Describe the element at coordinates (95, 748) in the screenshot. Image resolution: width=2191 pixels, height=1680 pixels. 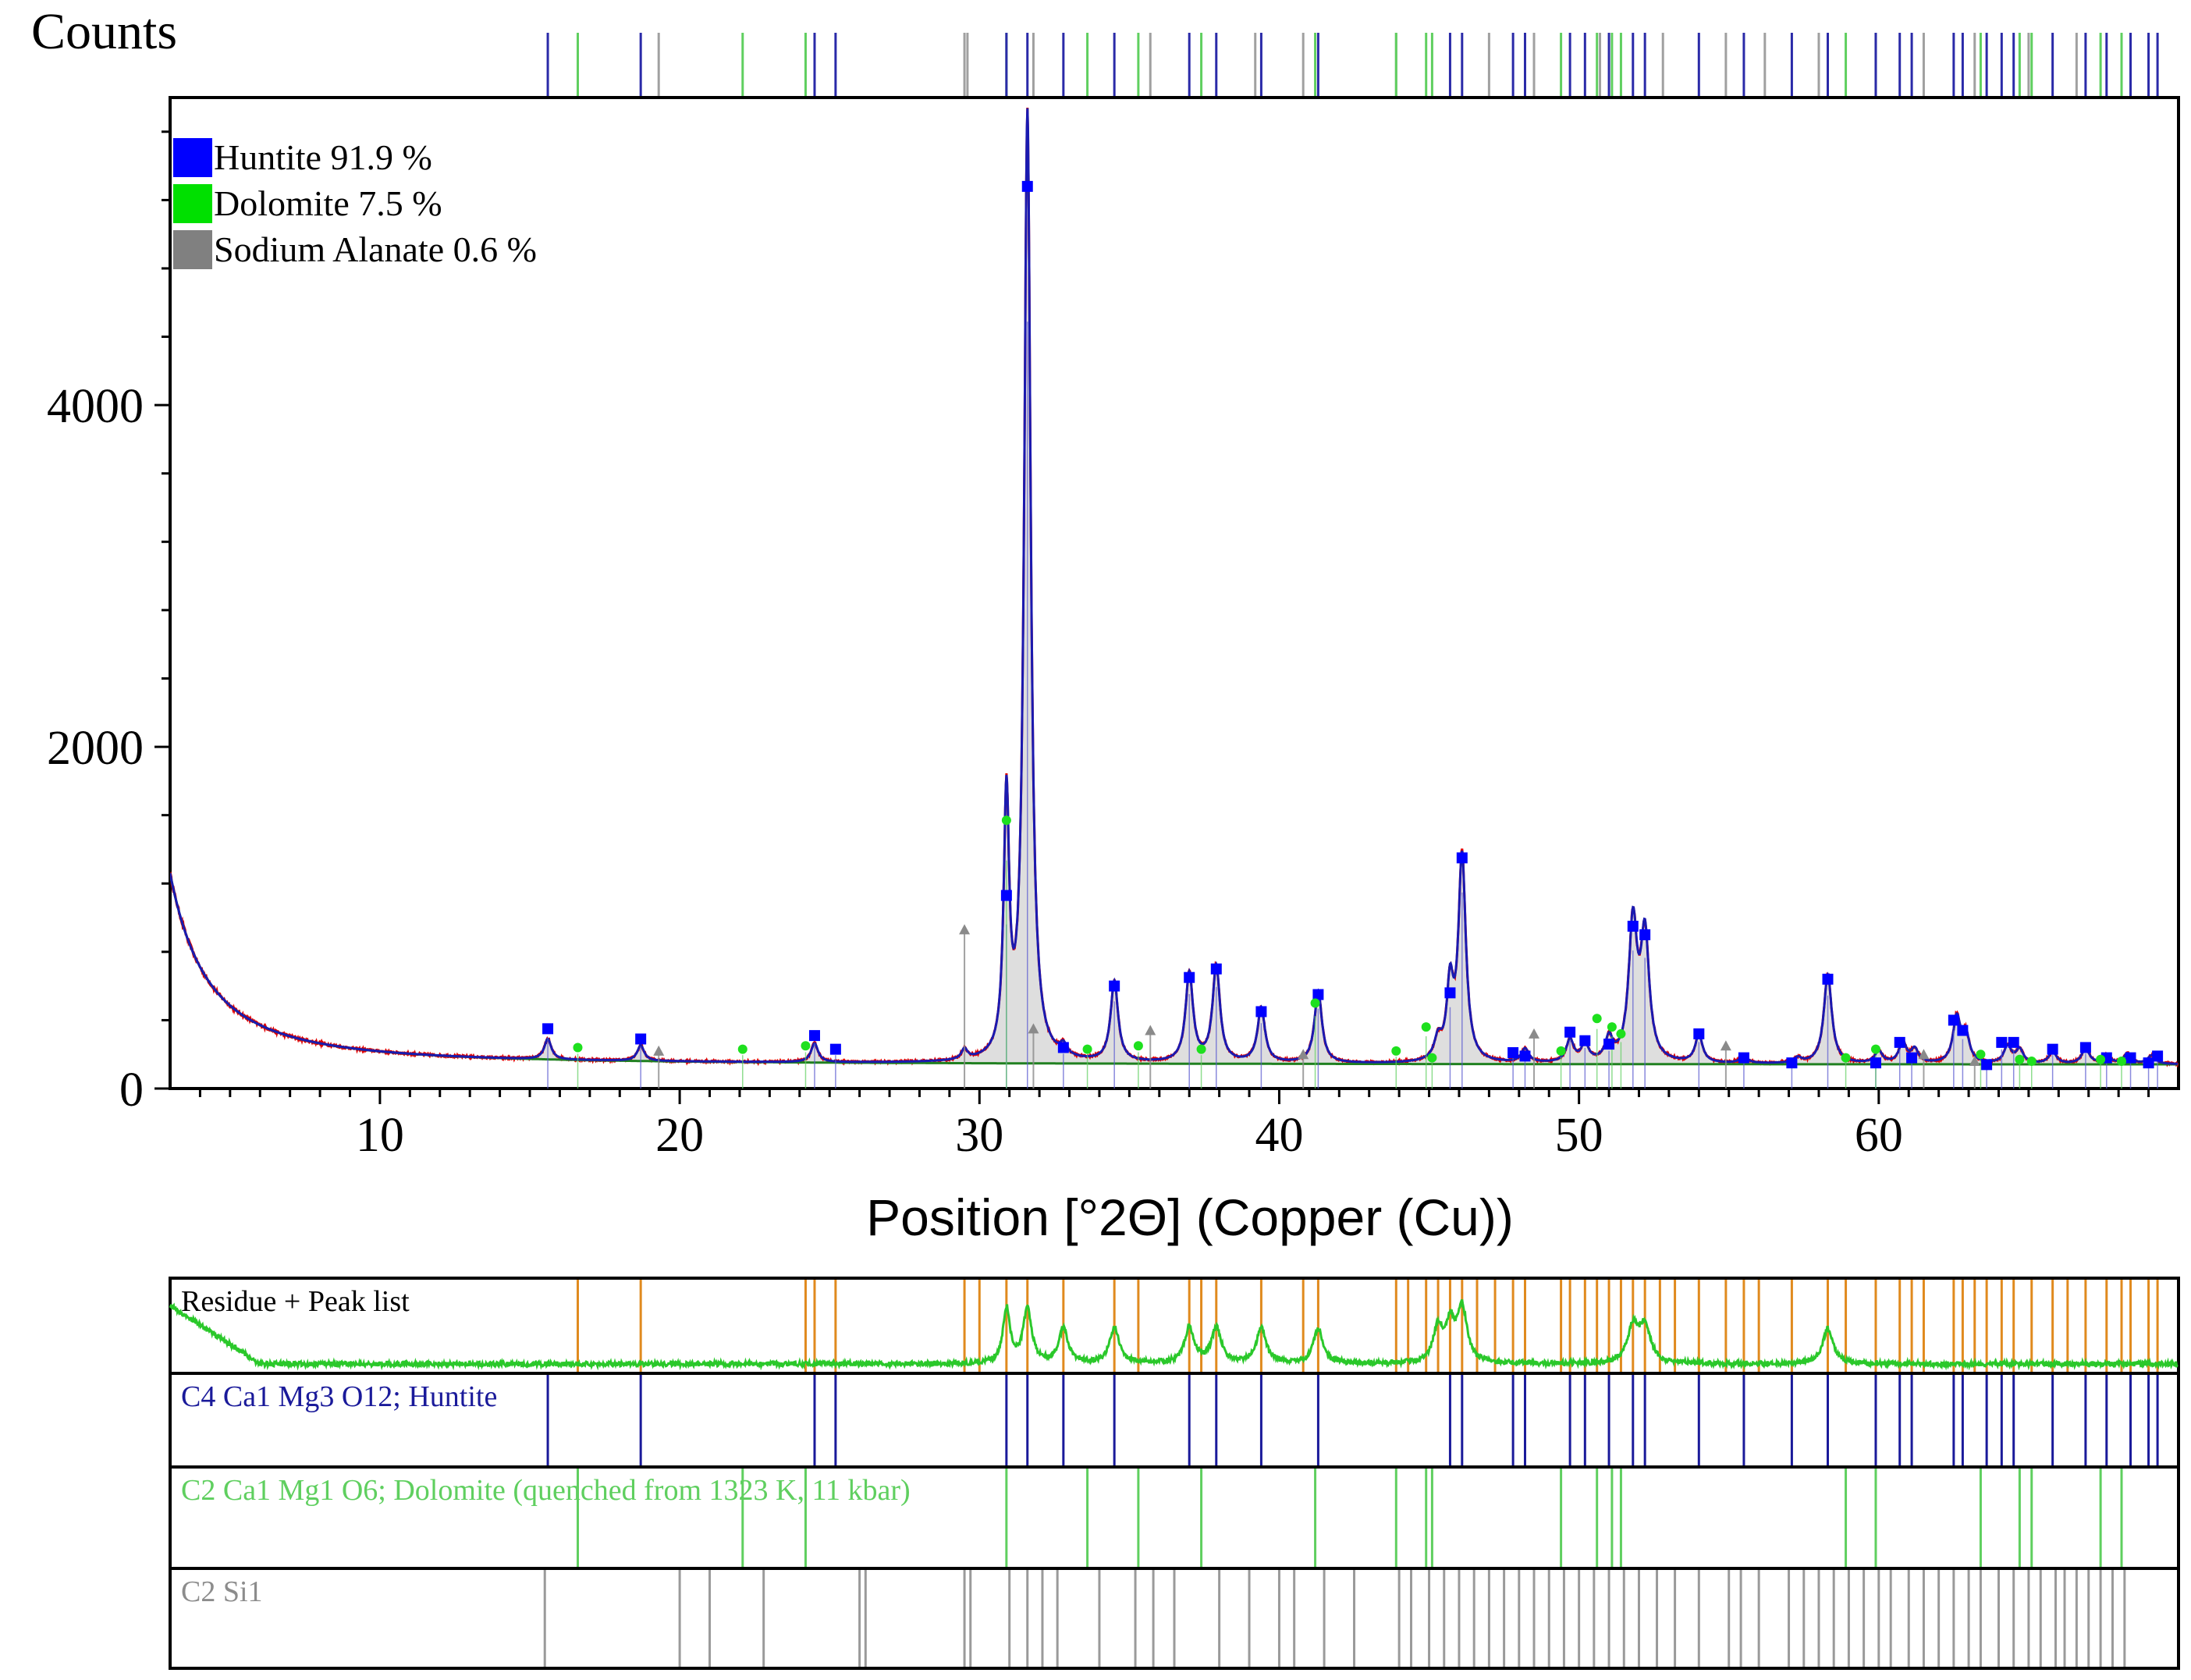
I see `y-tick-label-2000: 2000` at that location.